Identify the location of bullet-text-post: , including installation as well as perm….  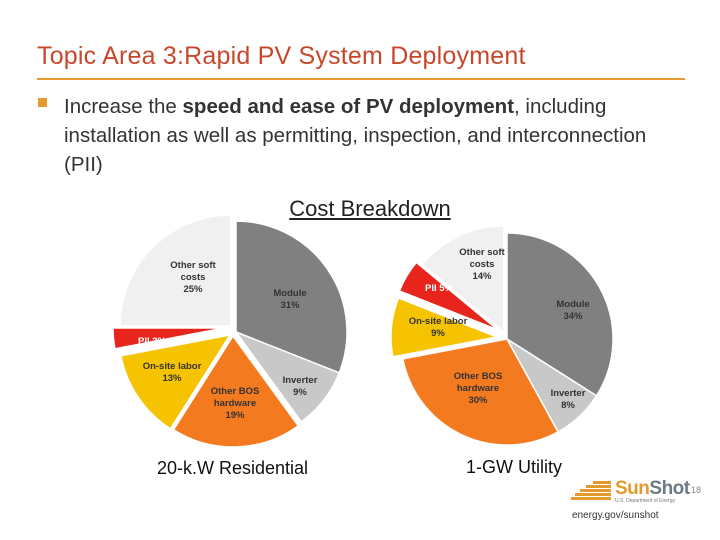
(355, 135).